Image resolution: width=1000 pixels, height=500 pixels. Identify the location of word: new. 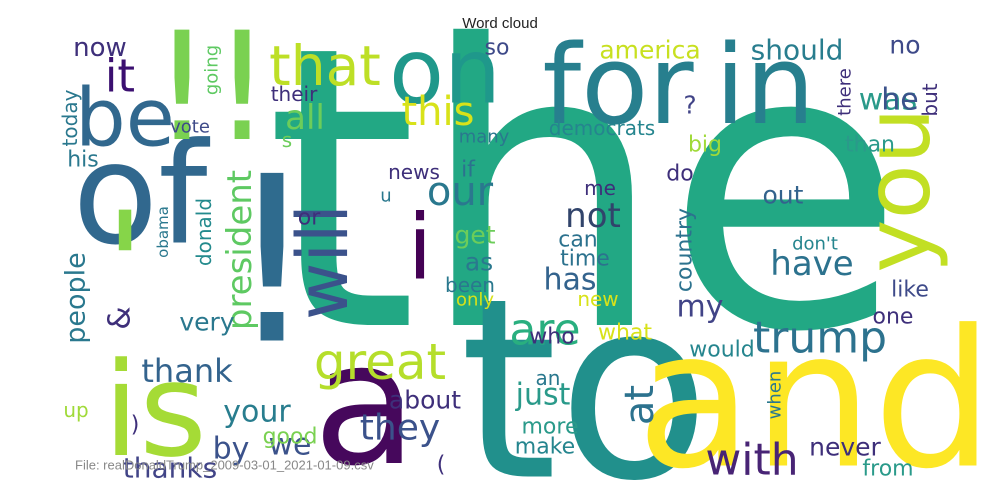
(597, 299).